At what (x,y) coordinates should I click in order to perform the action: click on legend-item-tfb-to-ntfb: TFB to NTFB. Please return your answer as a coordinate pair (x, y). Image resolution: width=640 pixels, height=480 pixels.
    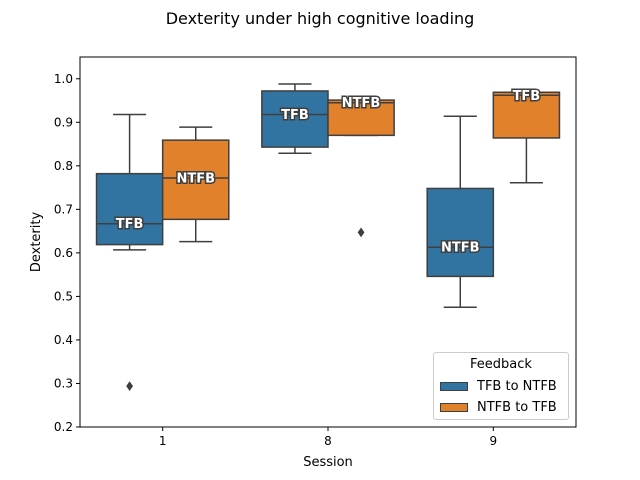
    Looking at the image, I should click on (498, 386).